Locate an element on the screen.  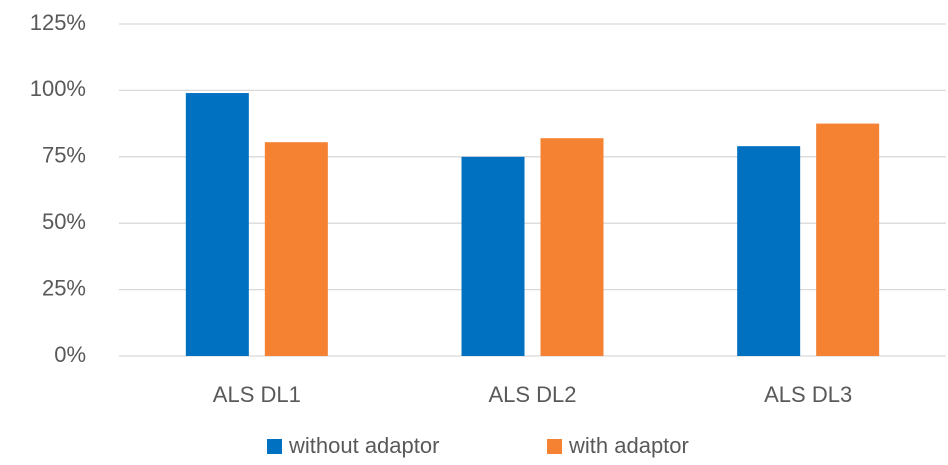
legend-label: with adaptor is located at coordinates (628, 445).